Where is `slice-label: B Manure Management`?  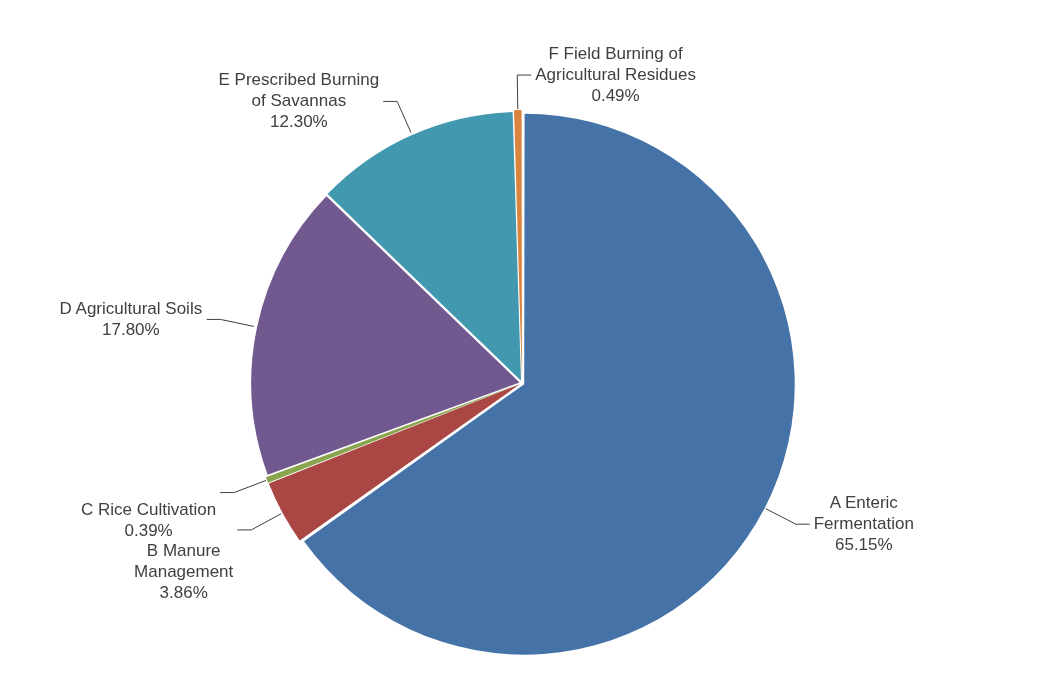 slice-label: B Manure Management is located at coordinates (184, 560).